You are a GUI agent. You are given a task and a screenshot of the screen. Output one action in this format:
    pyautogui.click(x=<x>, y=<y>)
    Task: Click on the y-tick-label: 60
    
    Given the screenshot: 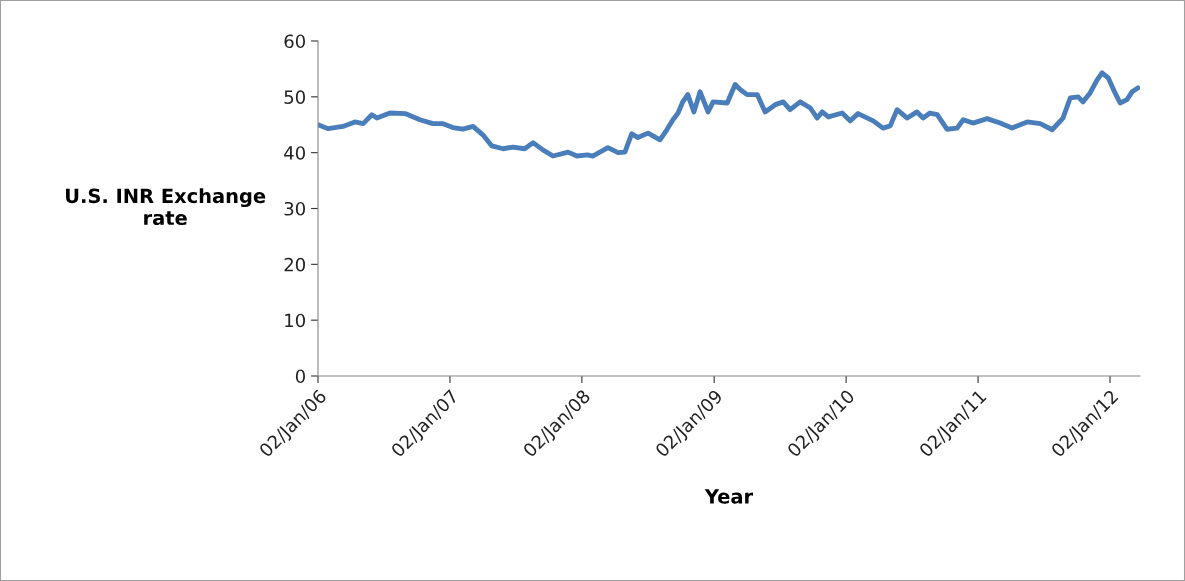 What is the action you would take?
    pyautogui.click(x=294, y=41)
    